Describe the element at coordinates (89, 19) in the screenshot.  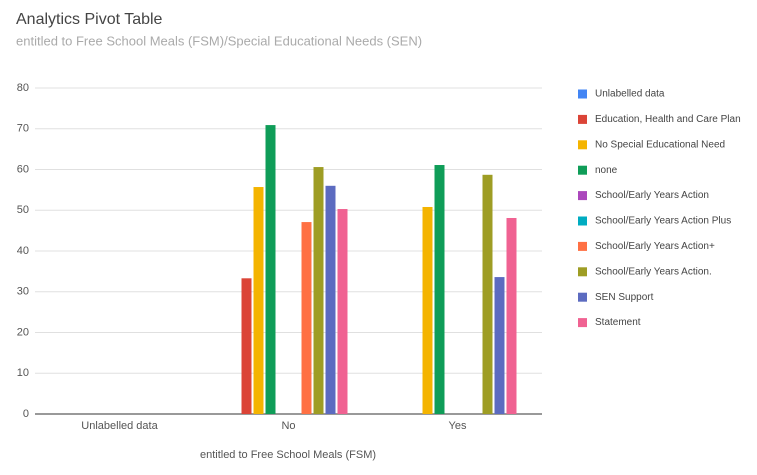
I see `chart-title: Analytics Pivot Table` at that location.